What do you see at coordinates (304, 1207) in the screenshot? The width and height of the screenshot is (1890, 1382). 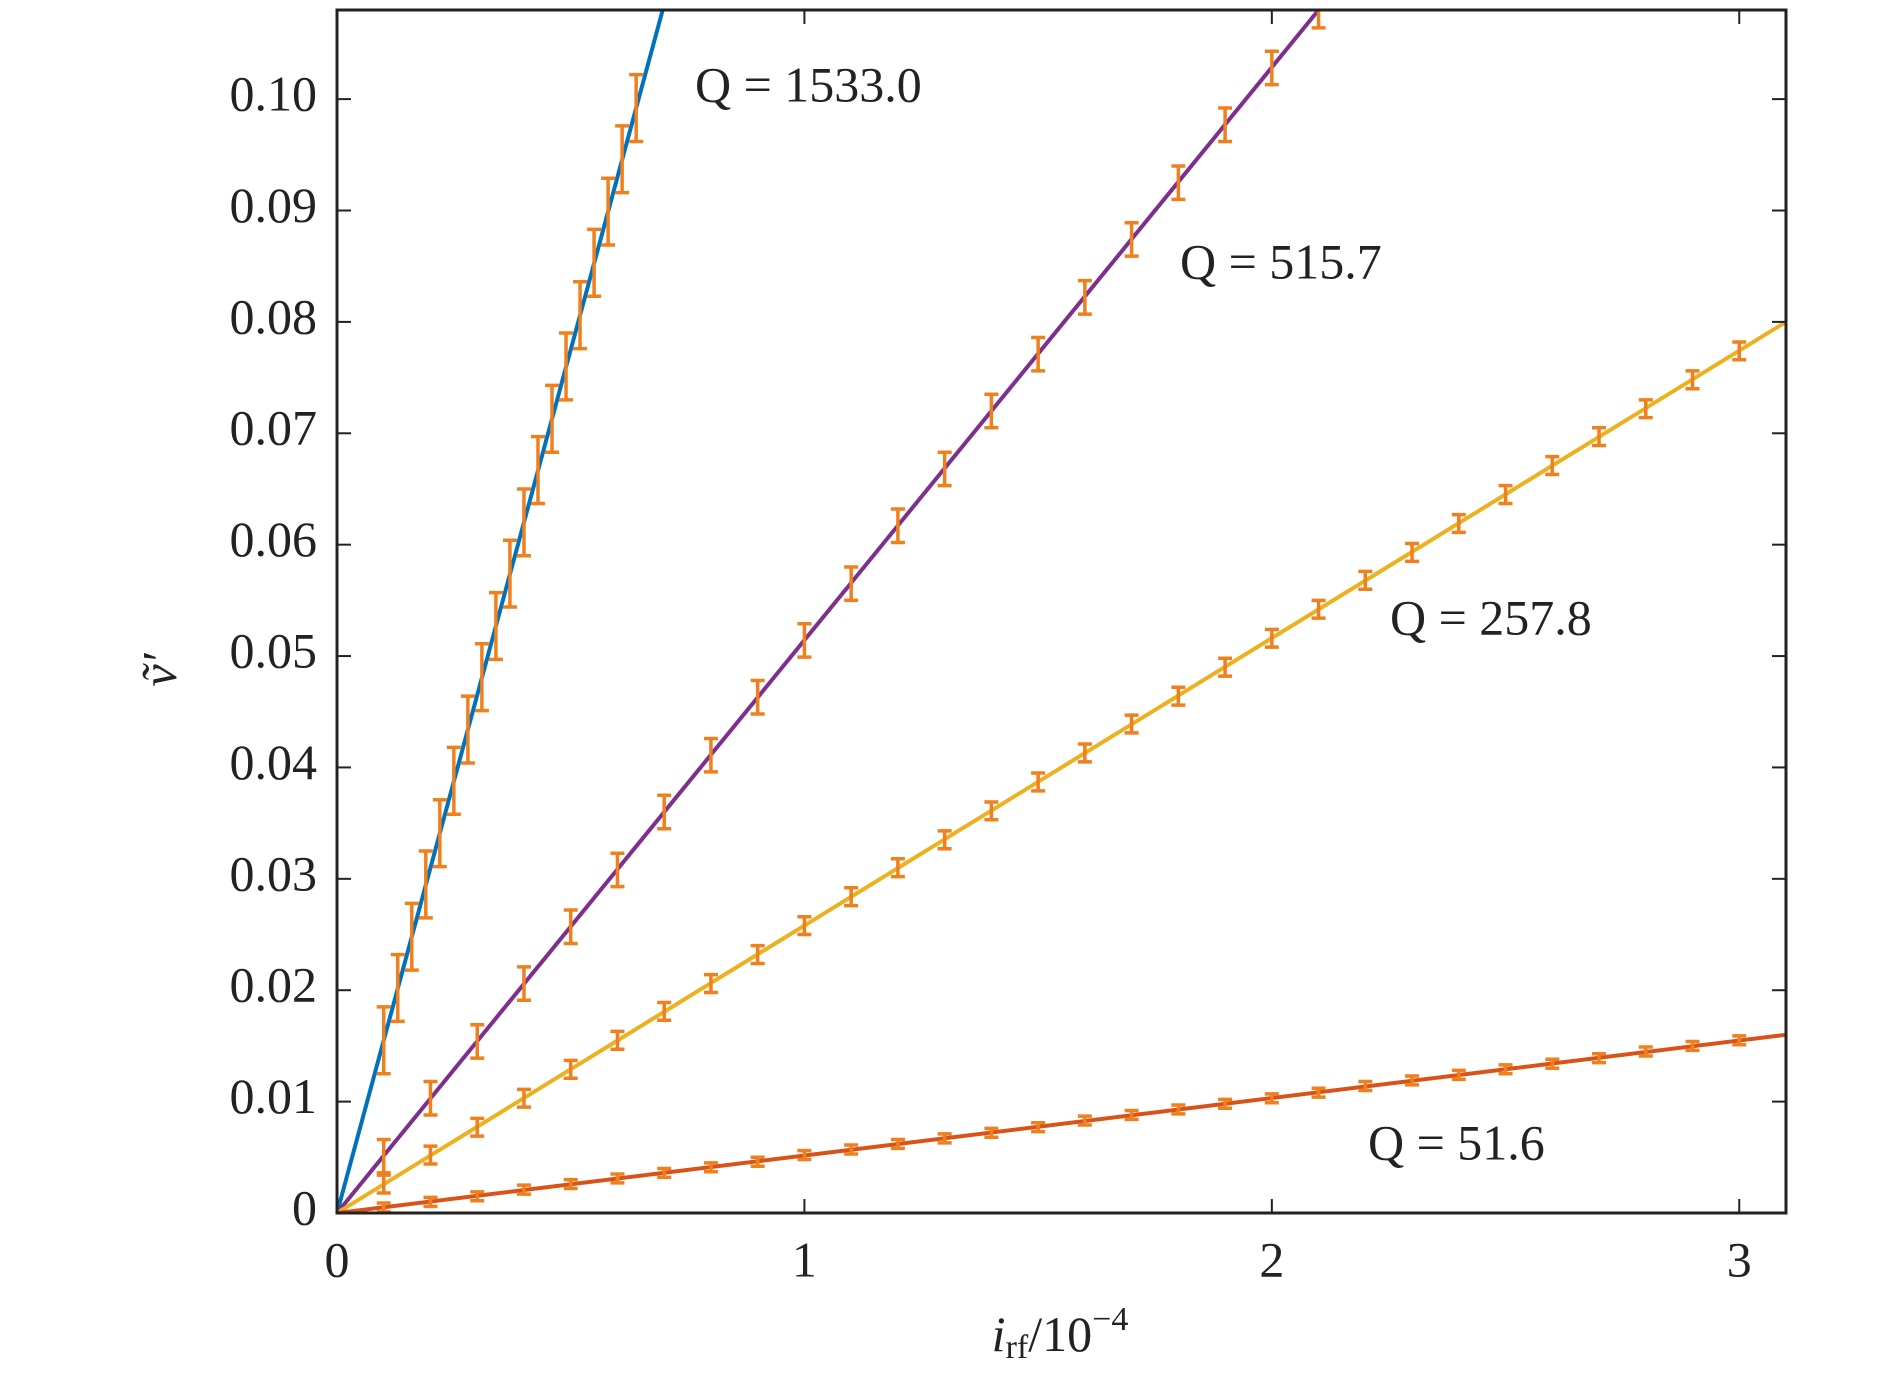 I see `y-tick-label: 0` at bounding box center [304, 1207].